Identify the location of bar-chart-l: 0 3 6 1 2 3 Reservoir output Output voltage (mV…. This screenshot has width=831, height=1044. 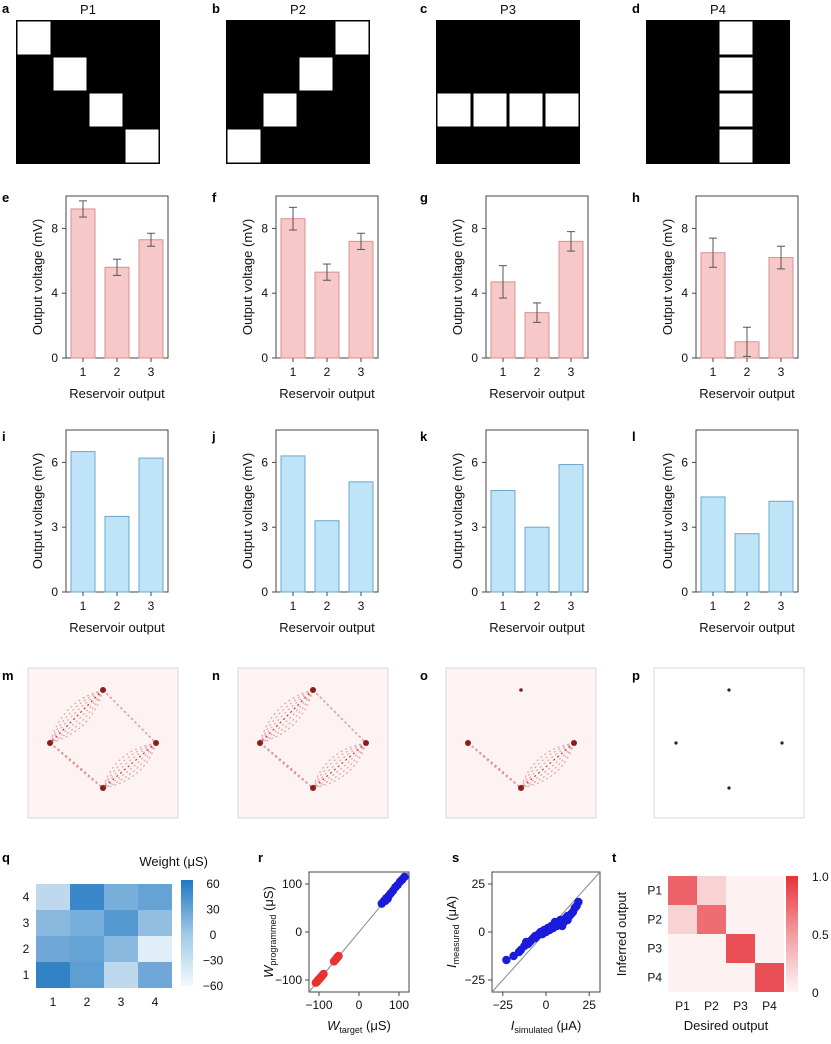
(729, 532).